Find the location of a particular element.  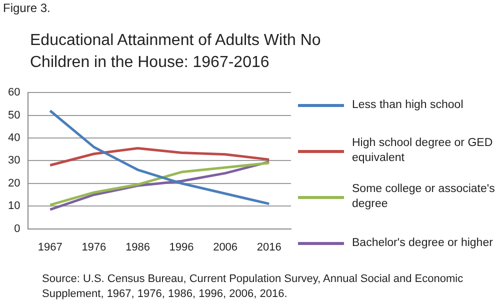

x-tick-label: 1986 is located at coordinates (137, 247).